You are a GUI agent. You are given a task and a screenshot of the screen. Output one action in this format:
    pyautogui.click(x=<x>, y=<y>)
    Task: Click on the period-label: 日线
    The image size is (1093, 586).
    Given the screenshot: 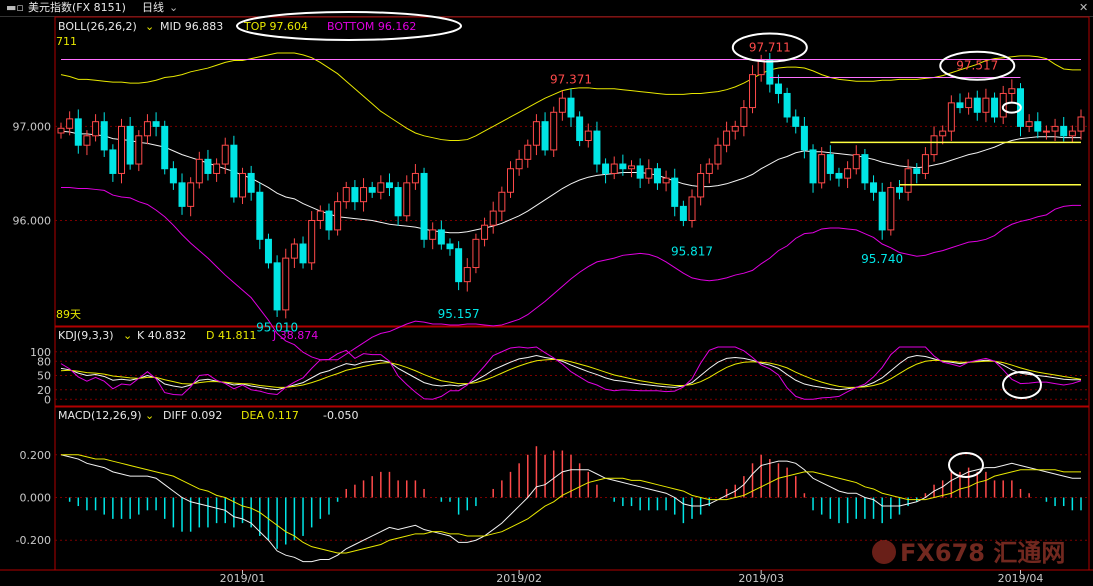 What is the action you would take?
    pyautogui.click(x=153, y=7)
    